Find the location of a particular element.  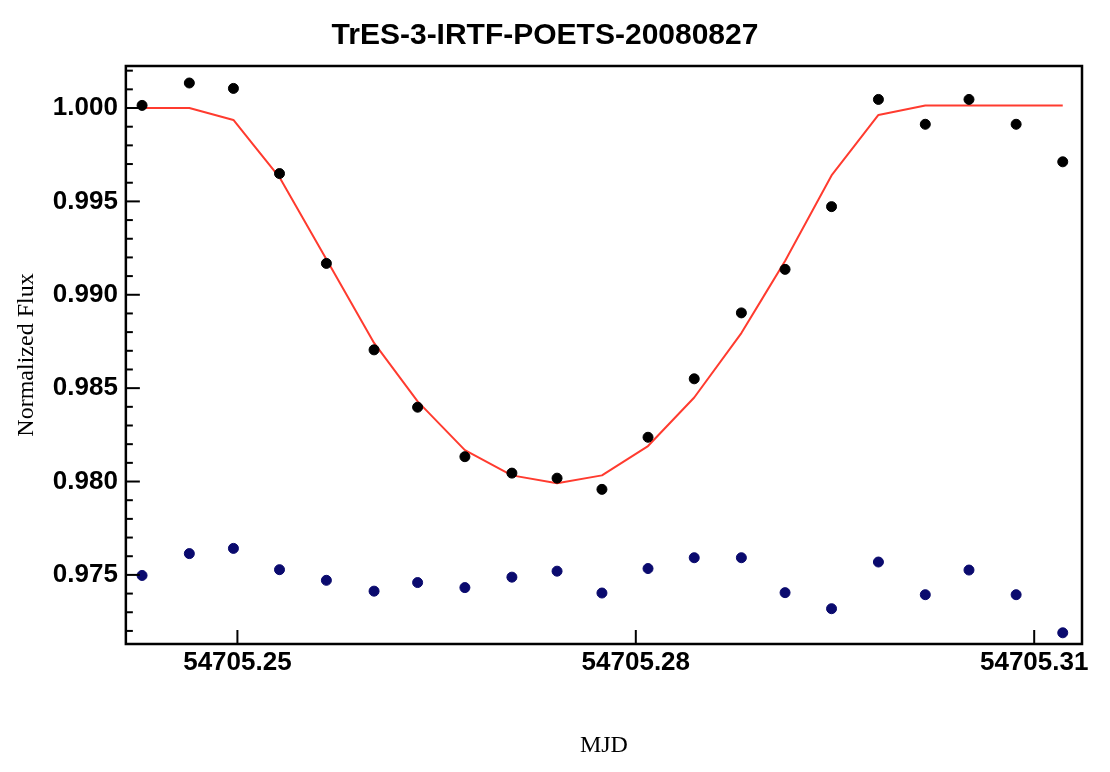

x-tick-label: 54705.28 is located at coordinates (636, 660).